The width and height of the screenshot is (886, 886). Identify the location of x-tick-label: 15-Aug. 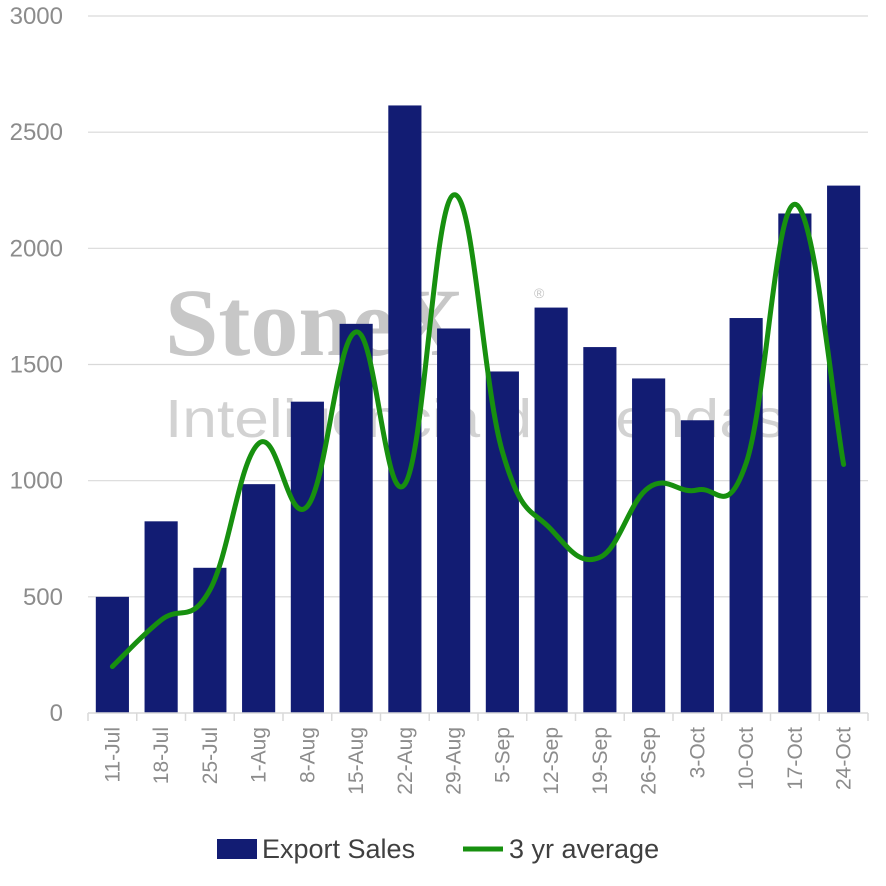
(356, 761).